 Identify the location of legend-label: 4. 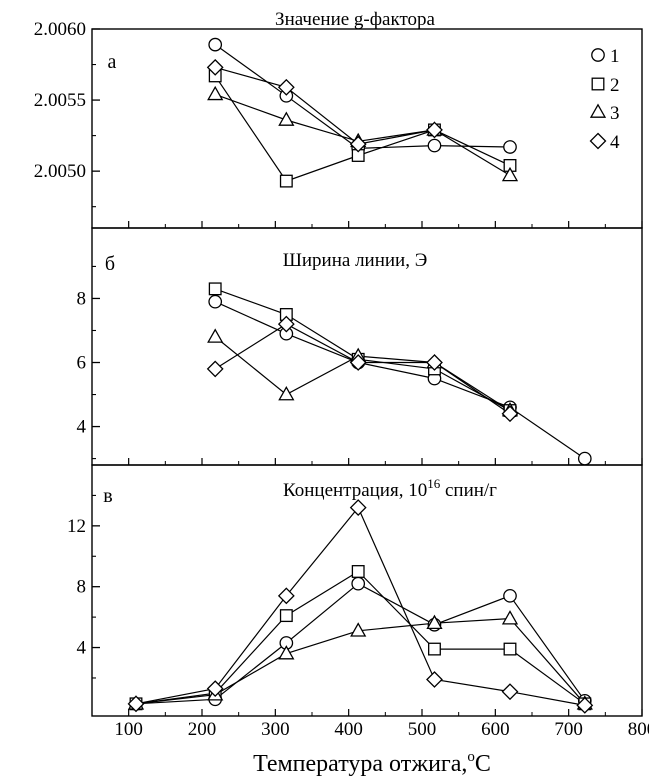
(615, 142).